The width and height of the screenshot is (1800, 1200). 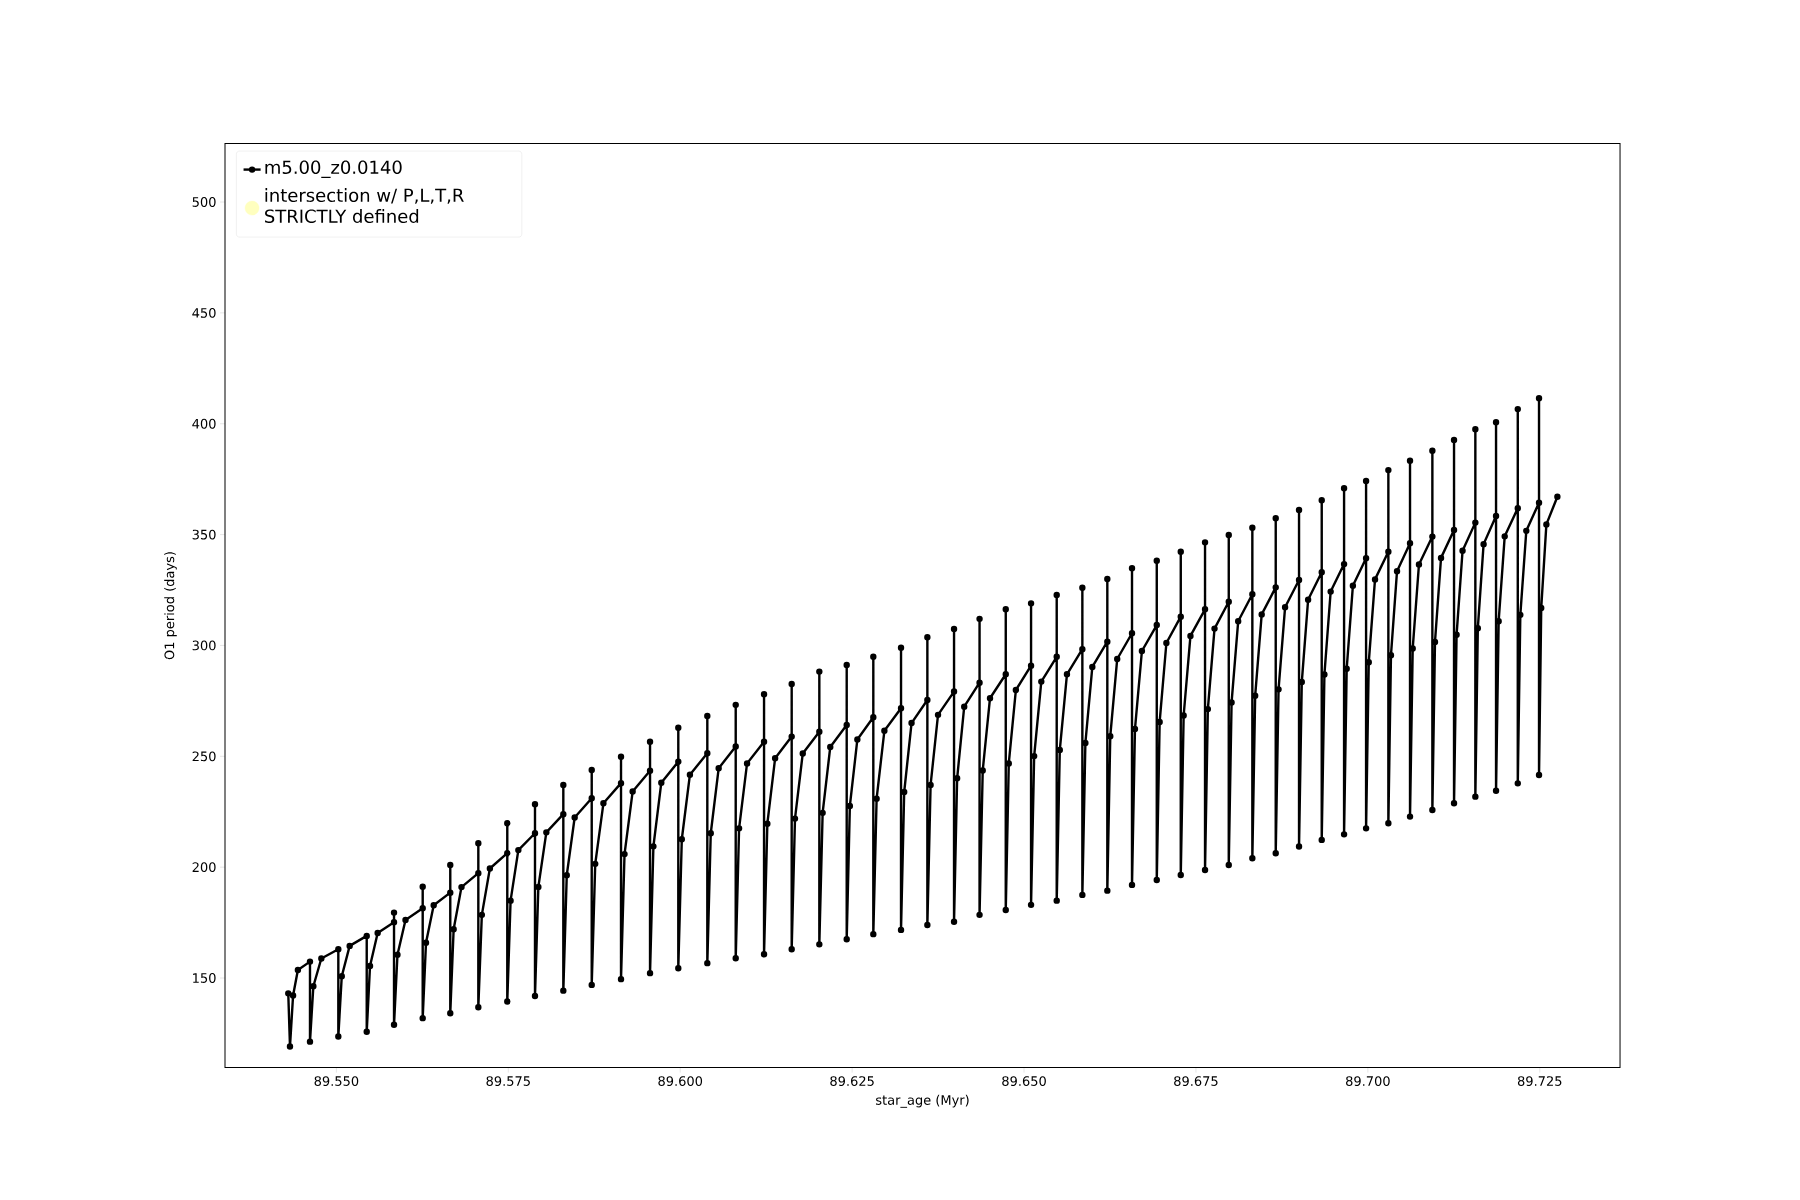 What do you see at coordinates (1196, 1081) in the screenshot?
I see `x-tick-label: 89.675` at bounding box center [1196, 1081].